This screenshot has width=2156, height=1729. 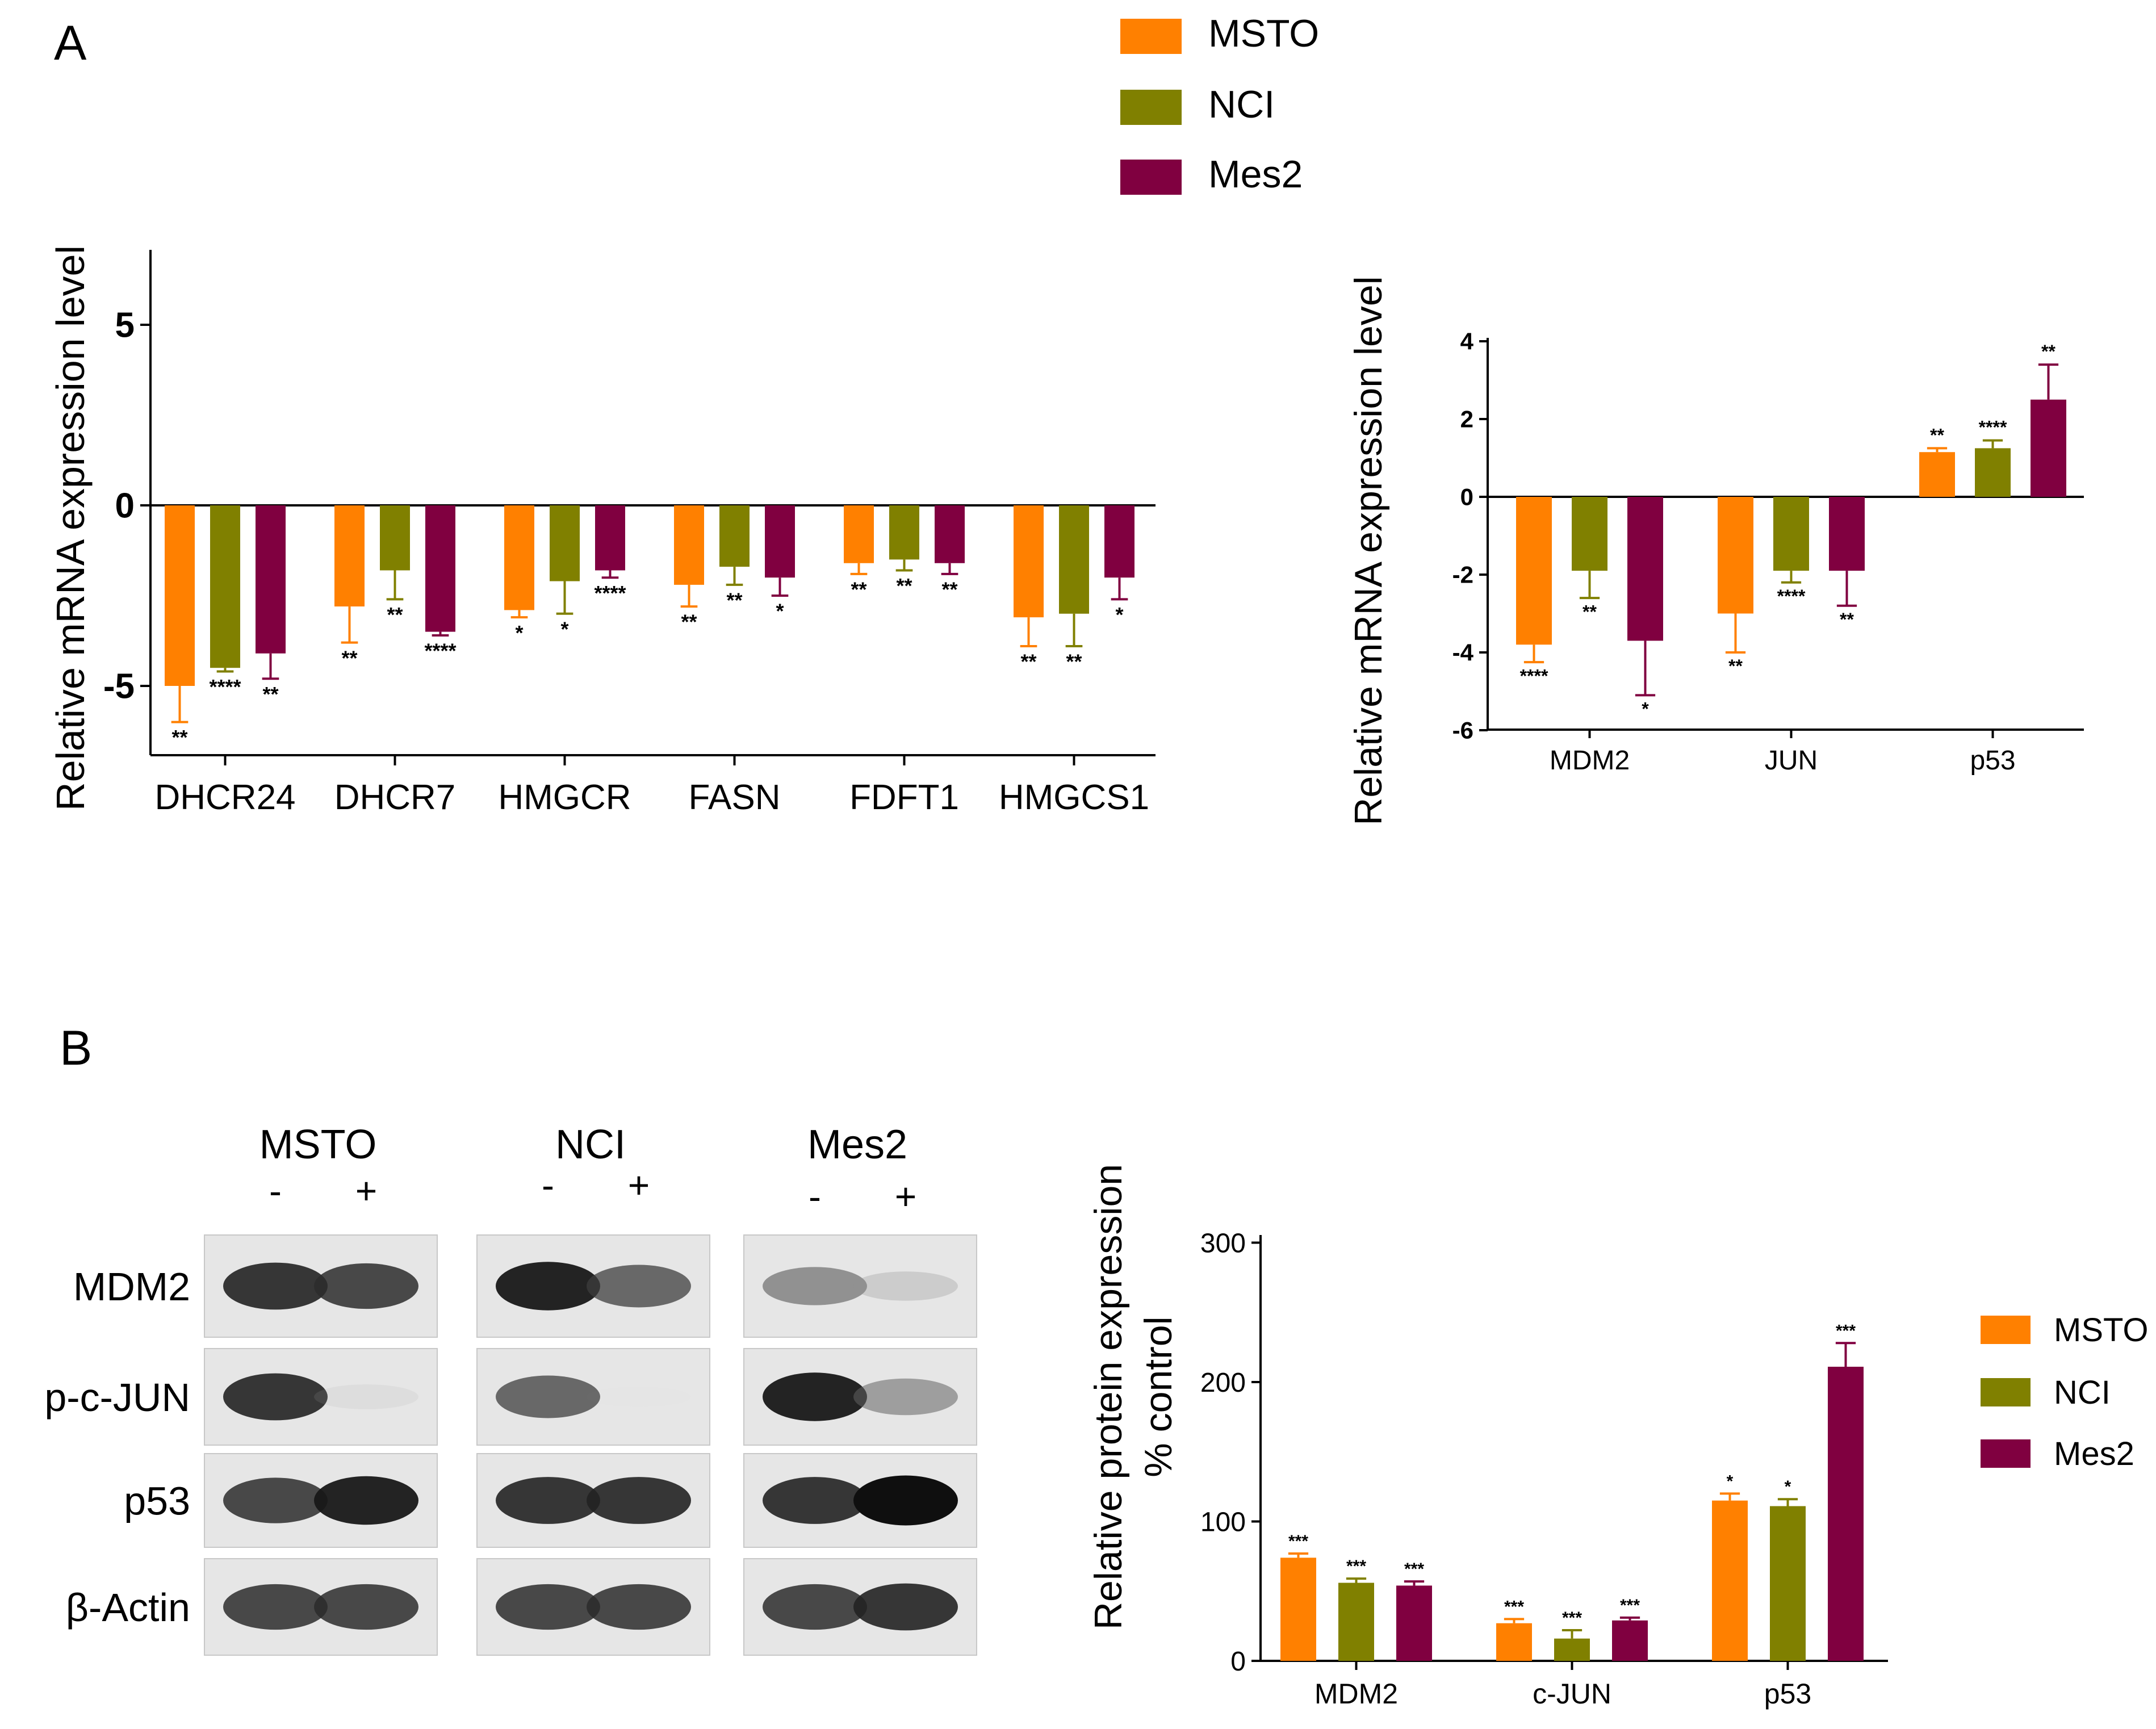 I want to click on chart1-sig-fdft1-mes2: **, so click(x=949, y=589).